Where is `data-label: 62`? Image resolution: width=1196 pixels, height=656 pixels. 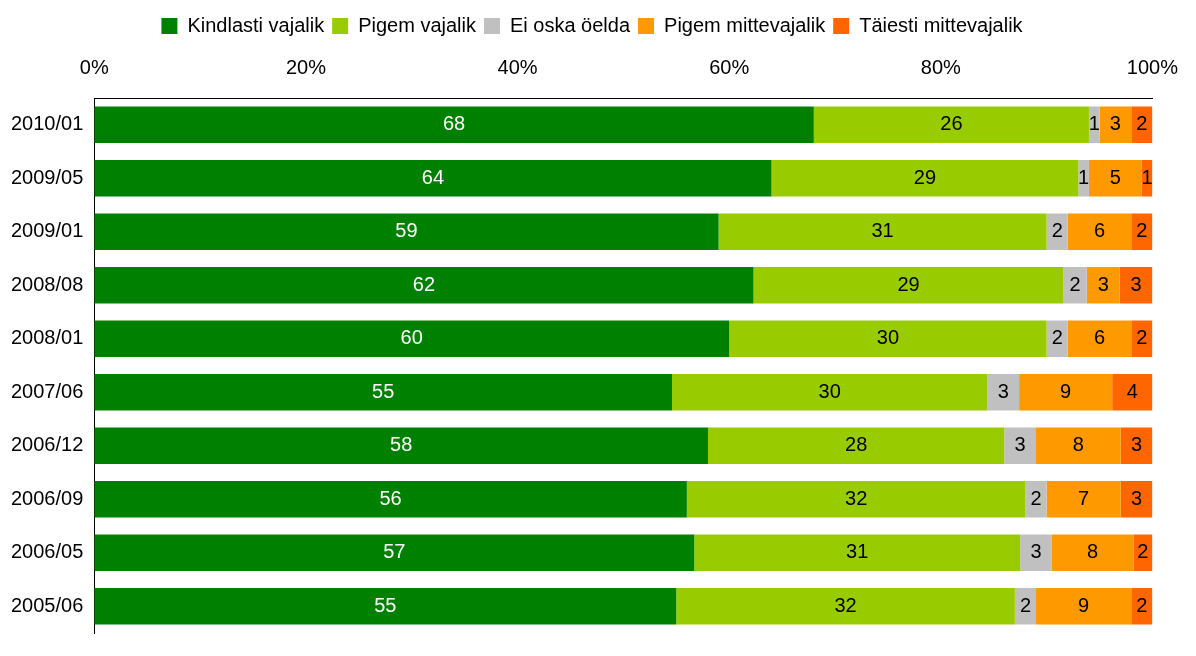 data-label: 62 is located at coordinates (424, 283).